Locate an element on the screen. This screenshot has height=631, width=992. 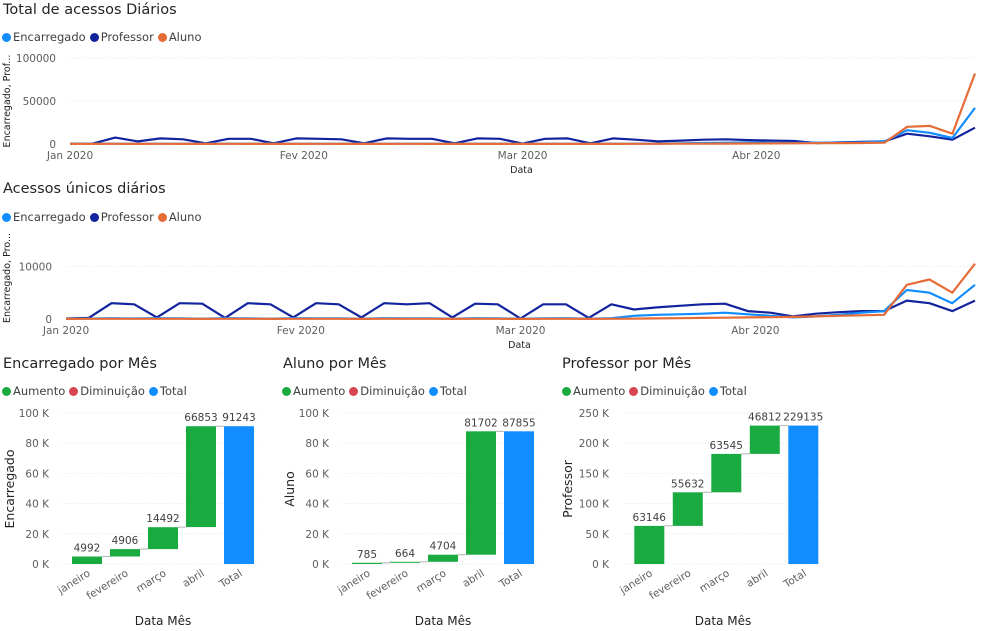
chart-legend: Encarregado Professor Aluno is located at coordinates (104, 37).